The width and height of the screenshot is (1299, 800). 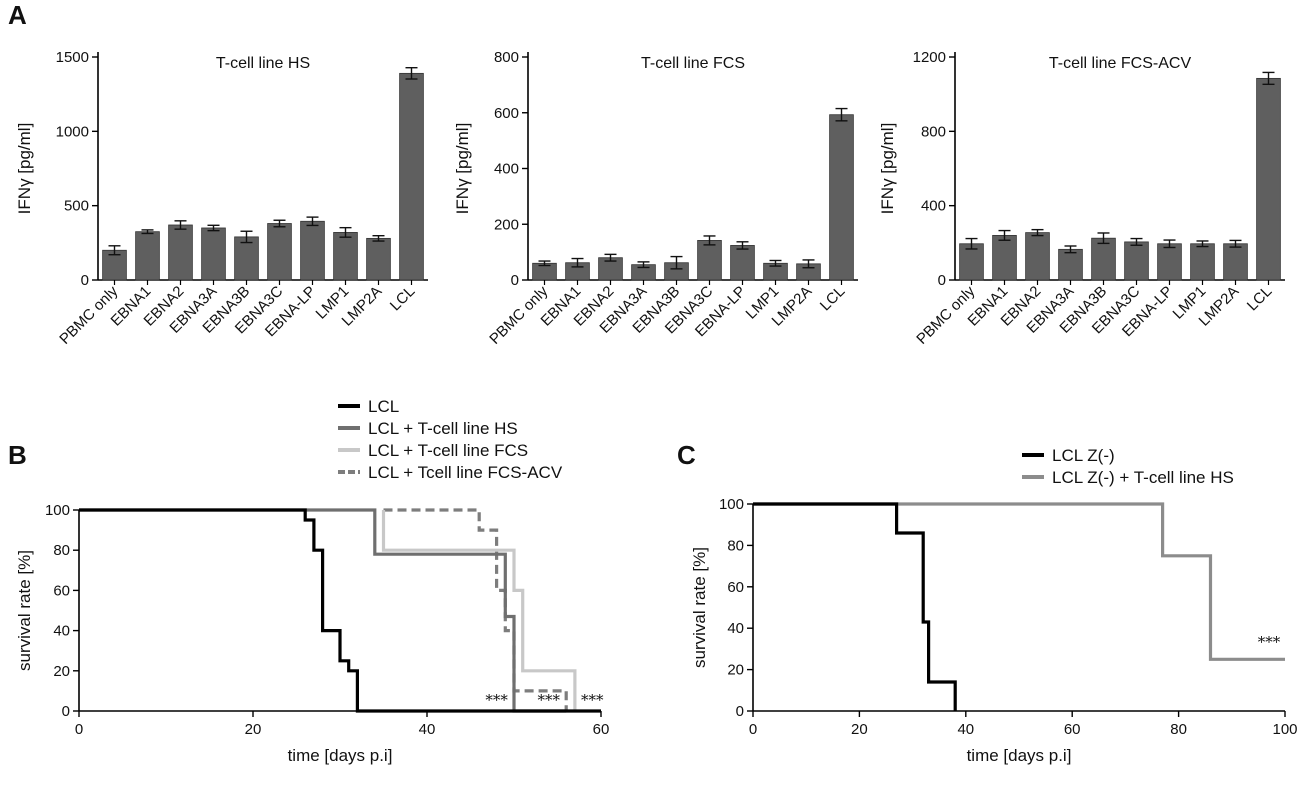 I want to click on x-tick-label: 80, so click(x=1178, y=729).